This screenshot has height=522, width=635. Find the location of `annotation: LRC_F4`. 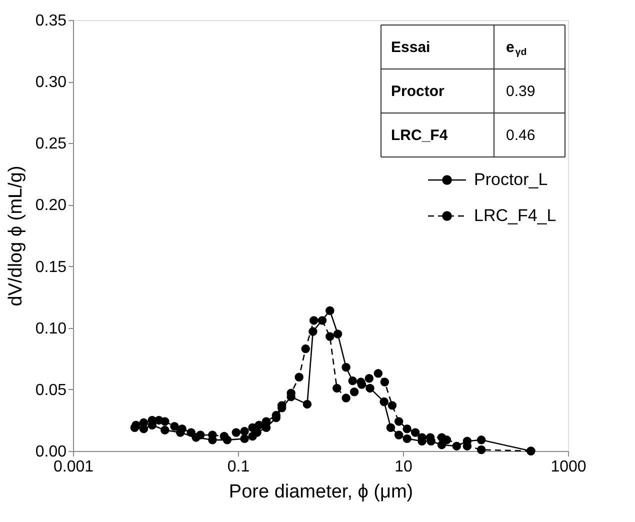

annotation: LRC_F4 is located at coordinates (419, 135).